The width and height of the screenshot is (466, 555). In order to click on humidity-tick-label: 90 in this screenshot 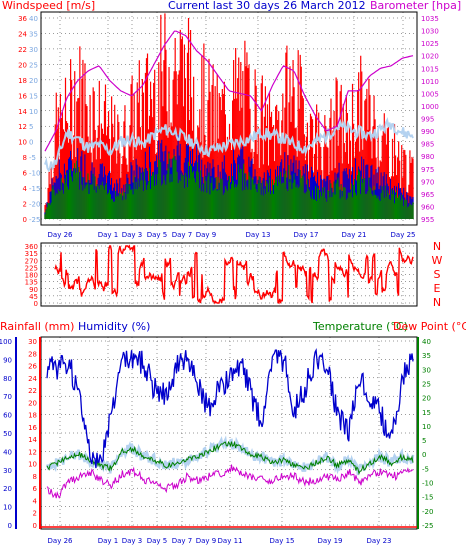, I will do `click(7, 360)`.